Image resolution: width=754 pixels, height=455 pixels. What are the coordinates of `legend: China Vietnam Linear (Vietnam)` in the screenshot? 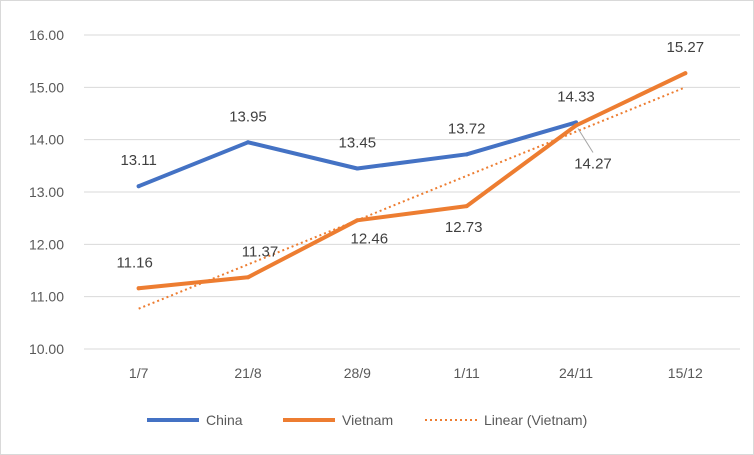 It's located at (367, 420).